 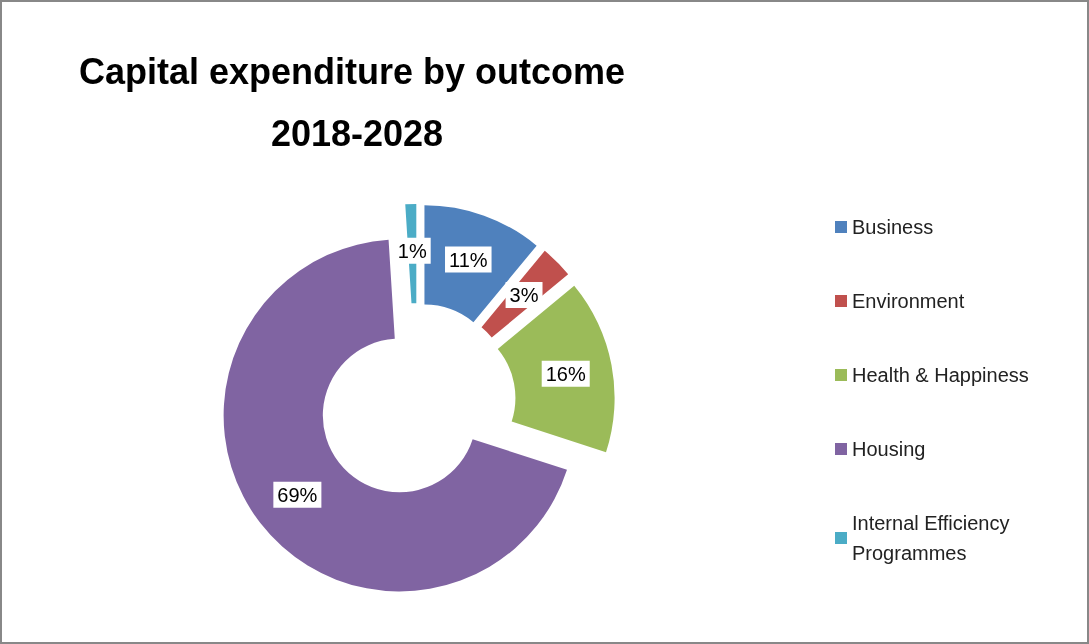 What do you see at coordinates (565, 373) in the screenshot?
I see `data-label: 16%` at bounding box center [565, 373].